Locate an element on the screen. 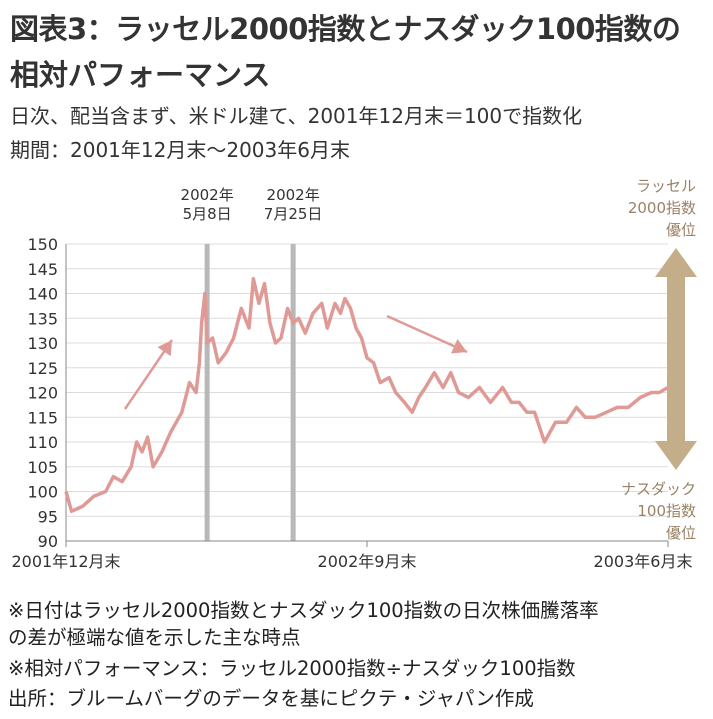 The image size is (713, 719). source-note: 出所：ブルームバーグのデータを基にピクテ・ジャパン作成 is located at coordinates (271, 698).